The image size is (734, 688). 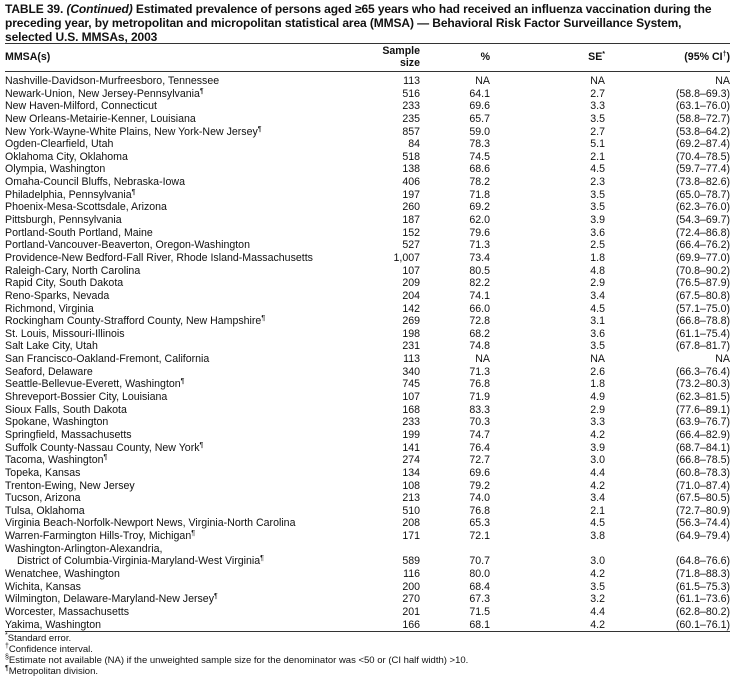 I want to click on sample-size: 208, so click(x=411, y=523).